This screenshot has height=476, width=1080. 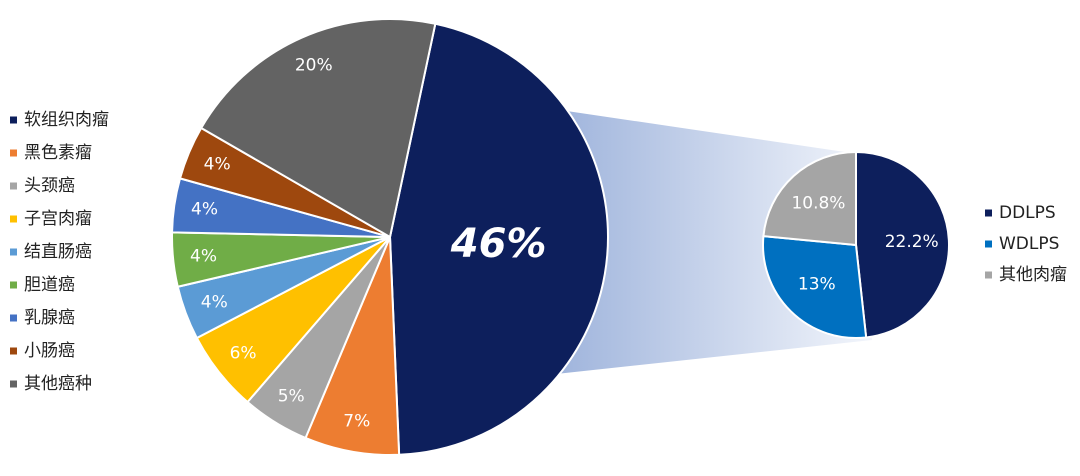 I want to click on data-label: 13%, so click(x=817, y=285).